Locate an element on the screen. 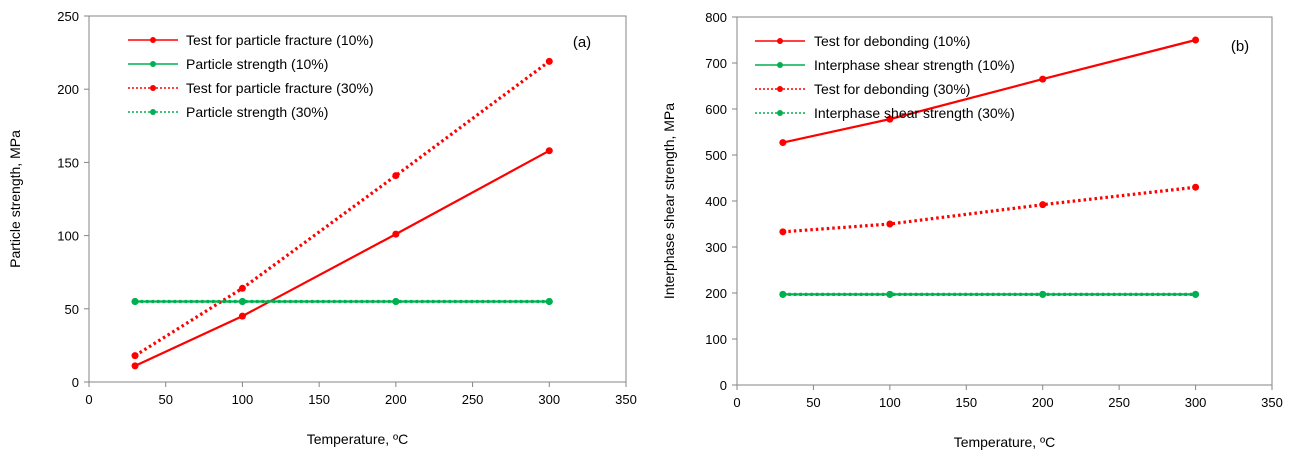  y-axis-label: Particle strength, MPa is located at coordinates (15, 199).